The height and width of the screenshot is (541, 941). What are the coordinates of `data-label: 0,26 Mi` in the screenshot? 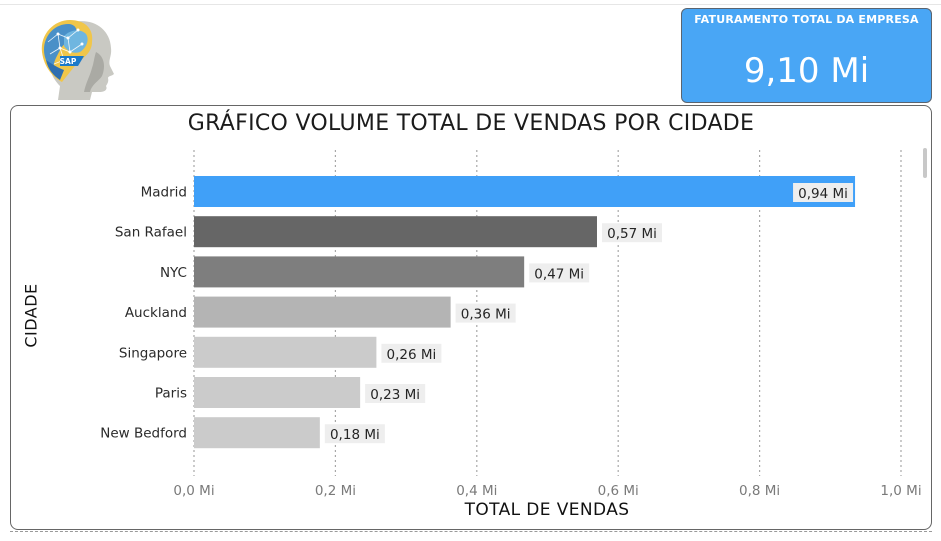 It's located at (412, 355).